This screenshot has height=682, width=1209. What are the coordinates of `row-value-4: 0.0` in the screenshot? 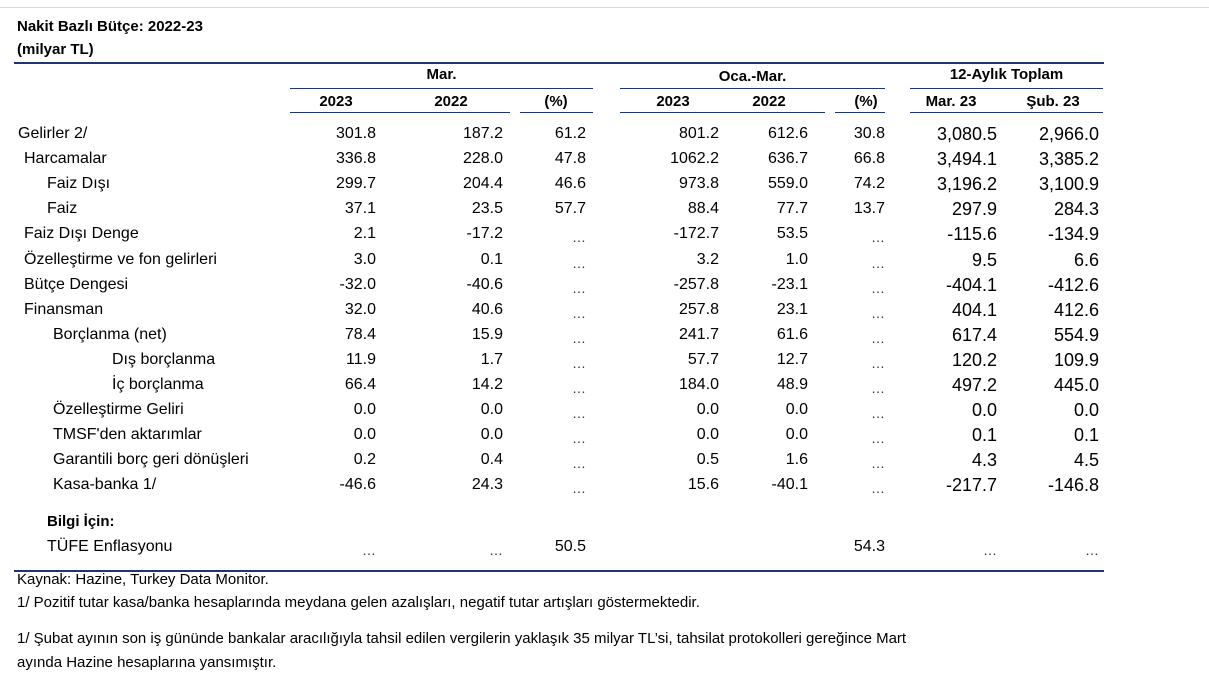 It's located at (796, 409).